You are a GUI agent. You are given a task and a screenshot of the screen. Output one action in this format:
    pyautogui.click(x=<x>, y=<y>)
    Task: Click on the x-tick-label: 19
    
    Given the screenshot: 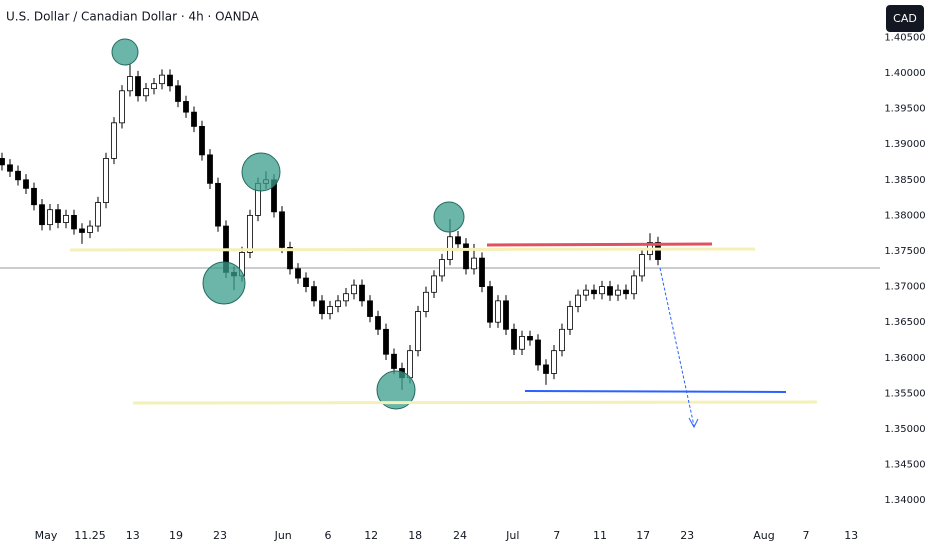 What is the action you would take?
    pyautogui.click(x=176, y=535)
    